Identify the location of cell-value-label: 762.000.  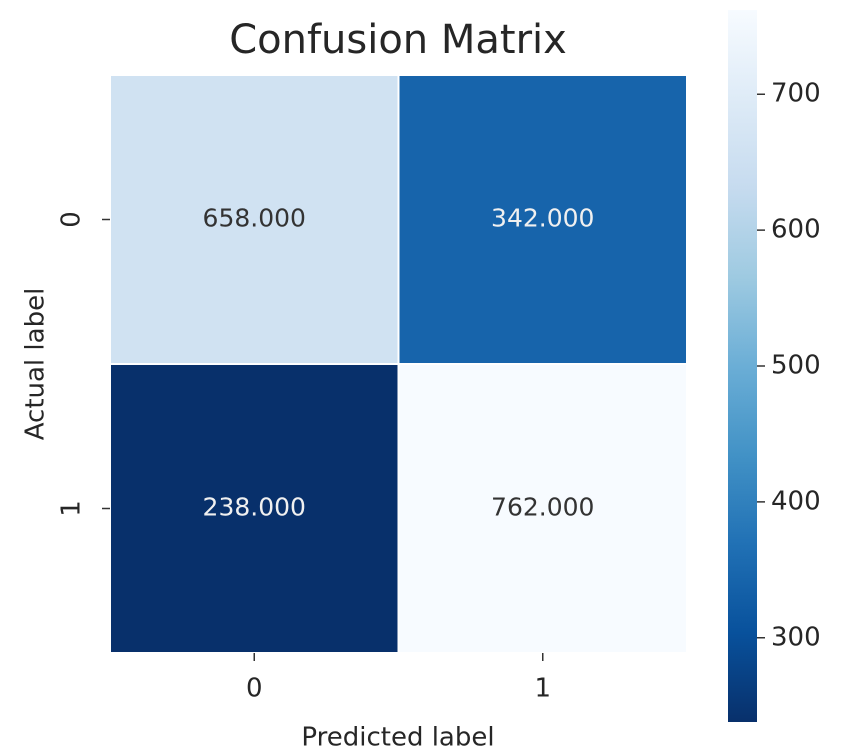
(542, 507).